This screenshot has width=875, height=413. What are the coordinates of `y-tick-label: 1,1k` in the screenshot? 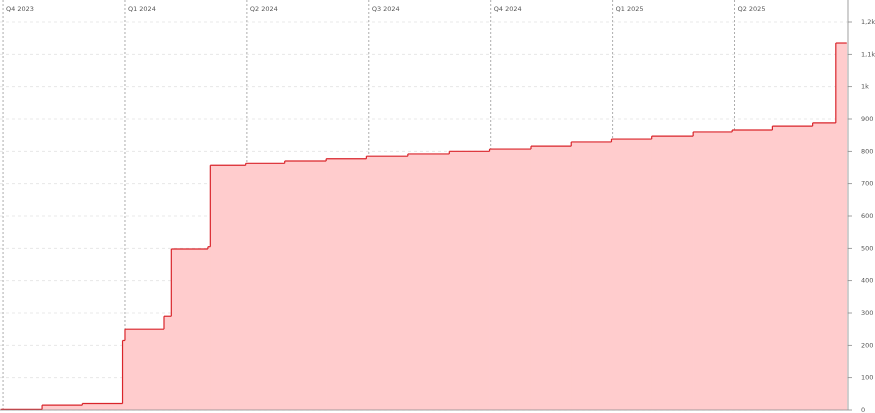 It's located at (868, 54).